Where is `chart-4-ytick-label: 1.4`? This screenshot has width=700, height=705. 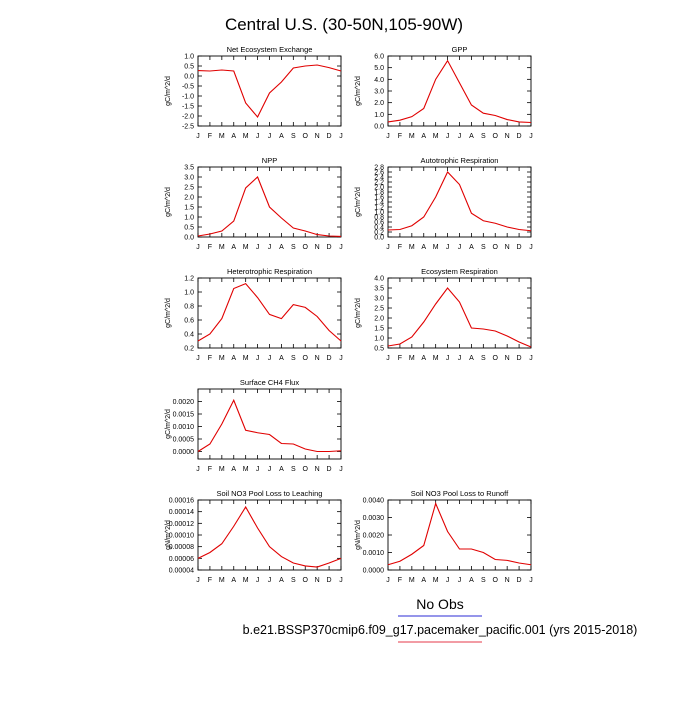
chart-4-ytick-label: 1.4 is located at coordinates (379, 203).